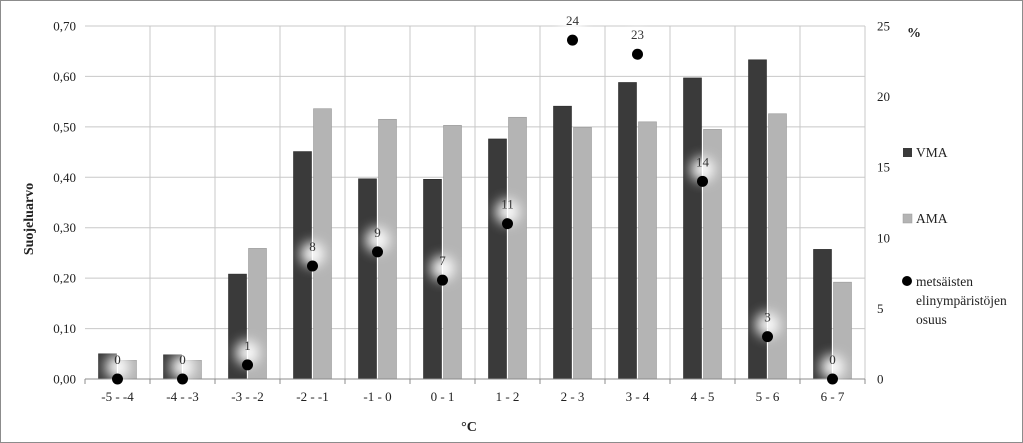 This screenshot has height=443, width=1023. Describe the element at coordinates (880, 308) in the screenshot. I see `y2-tick-label: 5` at that location.